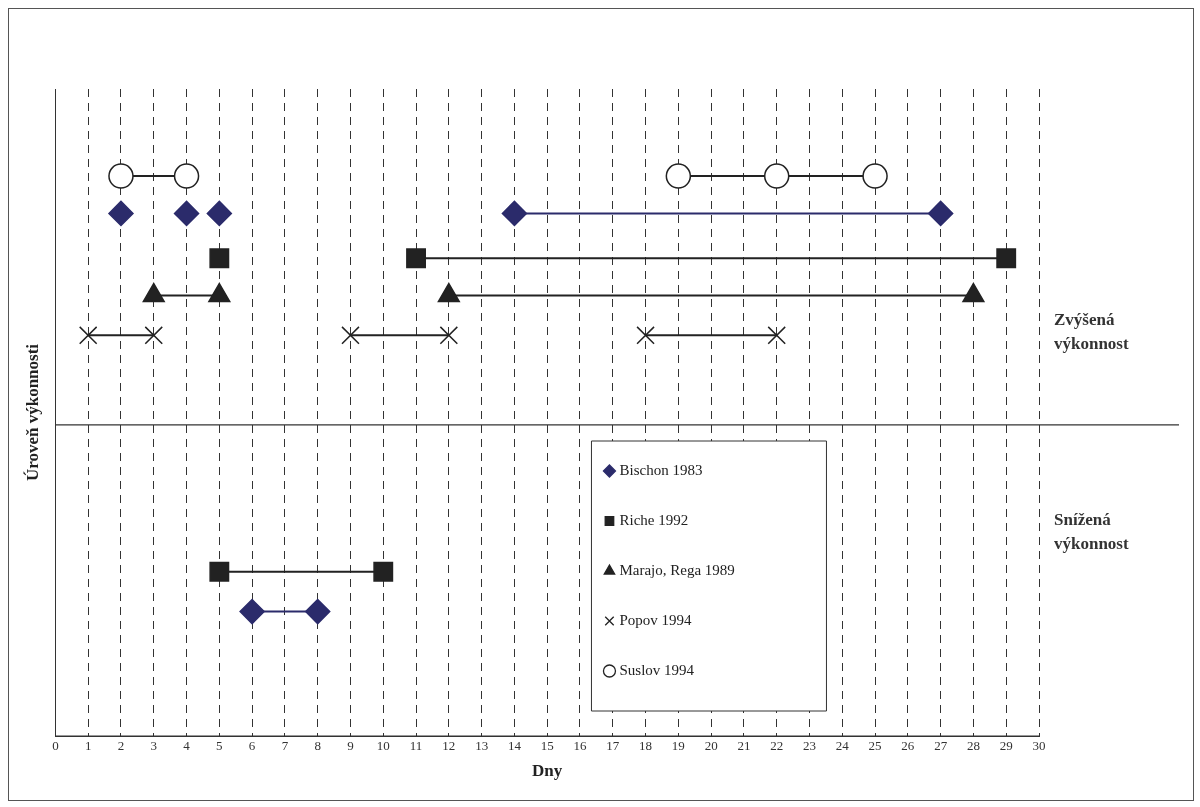  What do you see at coordinates (1091, 531) in the screenshot?
I see `text: Snížená výkonnost` at bounding box center [1091, 531].